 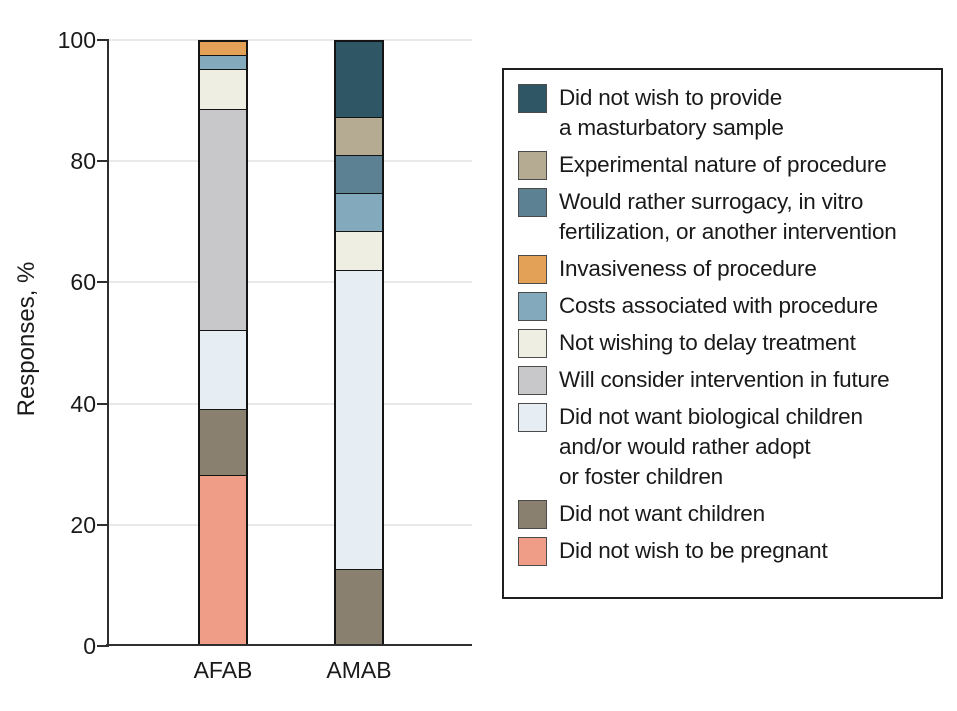 I want to click on y-tick-label: 100, so click(x=76, y=40).